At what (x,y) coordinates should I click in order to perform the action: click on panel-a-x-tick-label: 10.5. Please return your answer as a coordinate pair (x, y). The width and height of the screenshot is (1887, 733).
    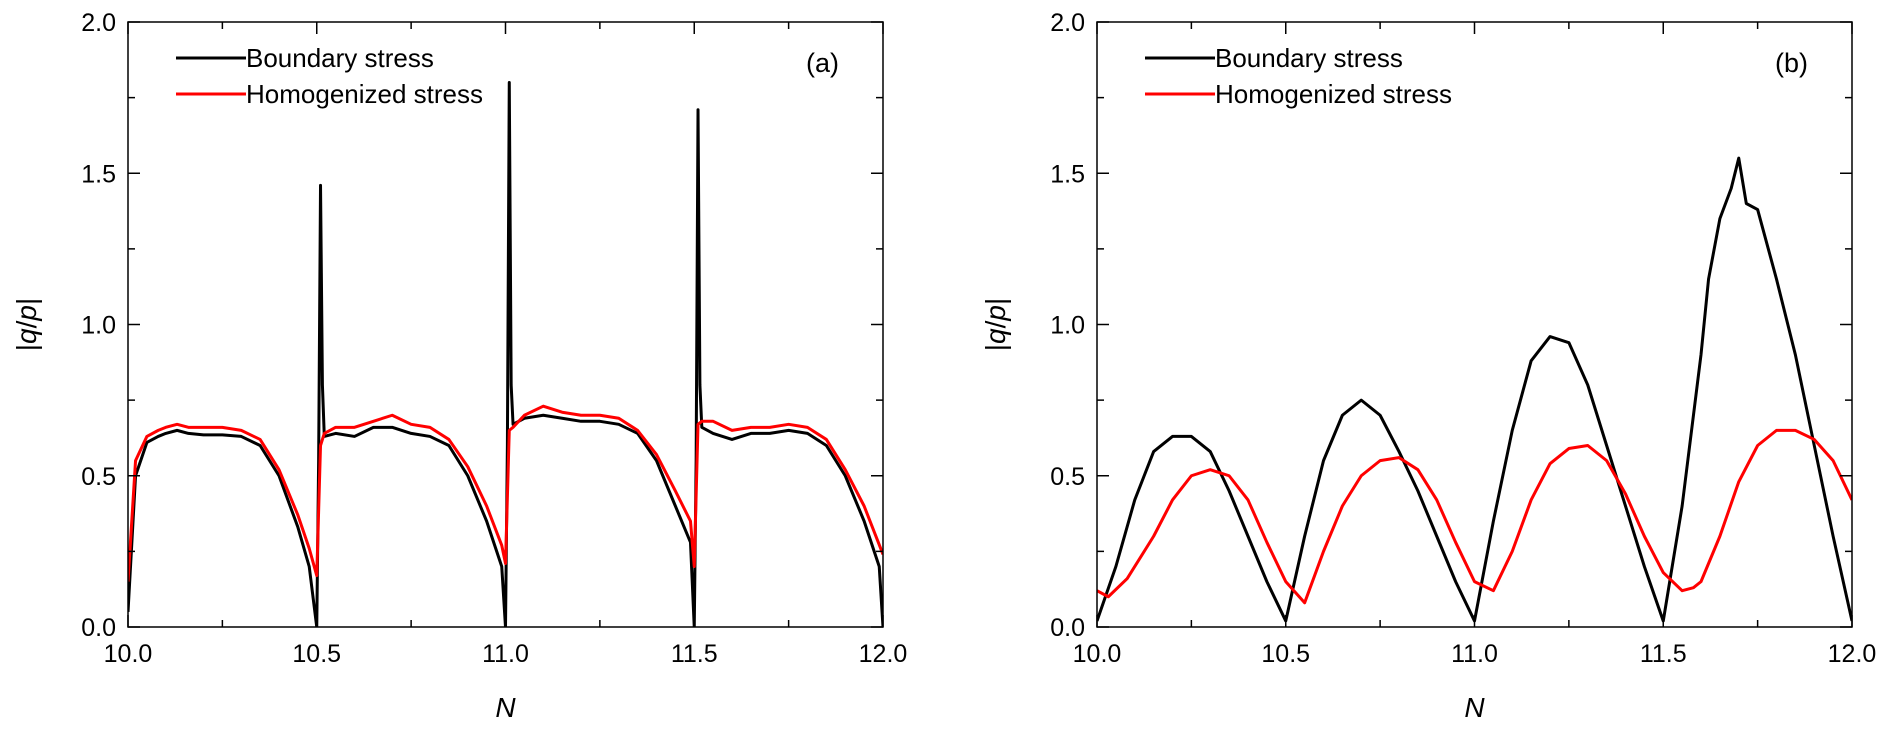
    Looking at the image, I should click on (316, 654).